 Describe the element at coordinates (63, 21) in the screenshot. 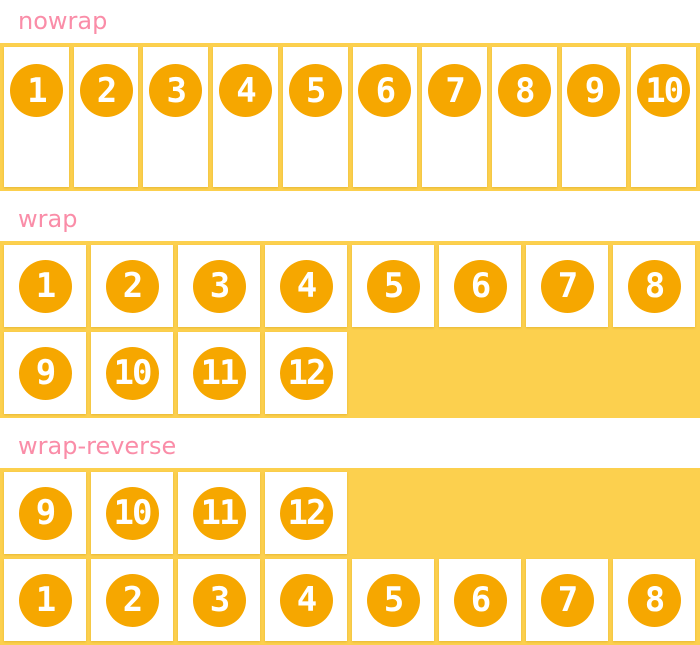

I see `section-label-nowrap: nowrap` at that location.